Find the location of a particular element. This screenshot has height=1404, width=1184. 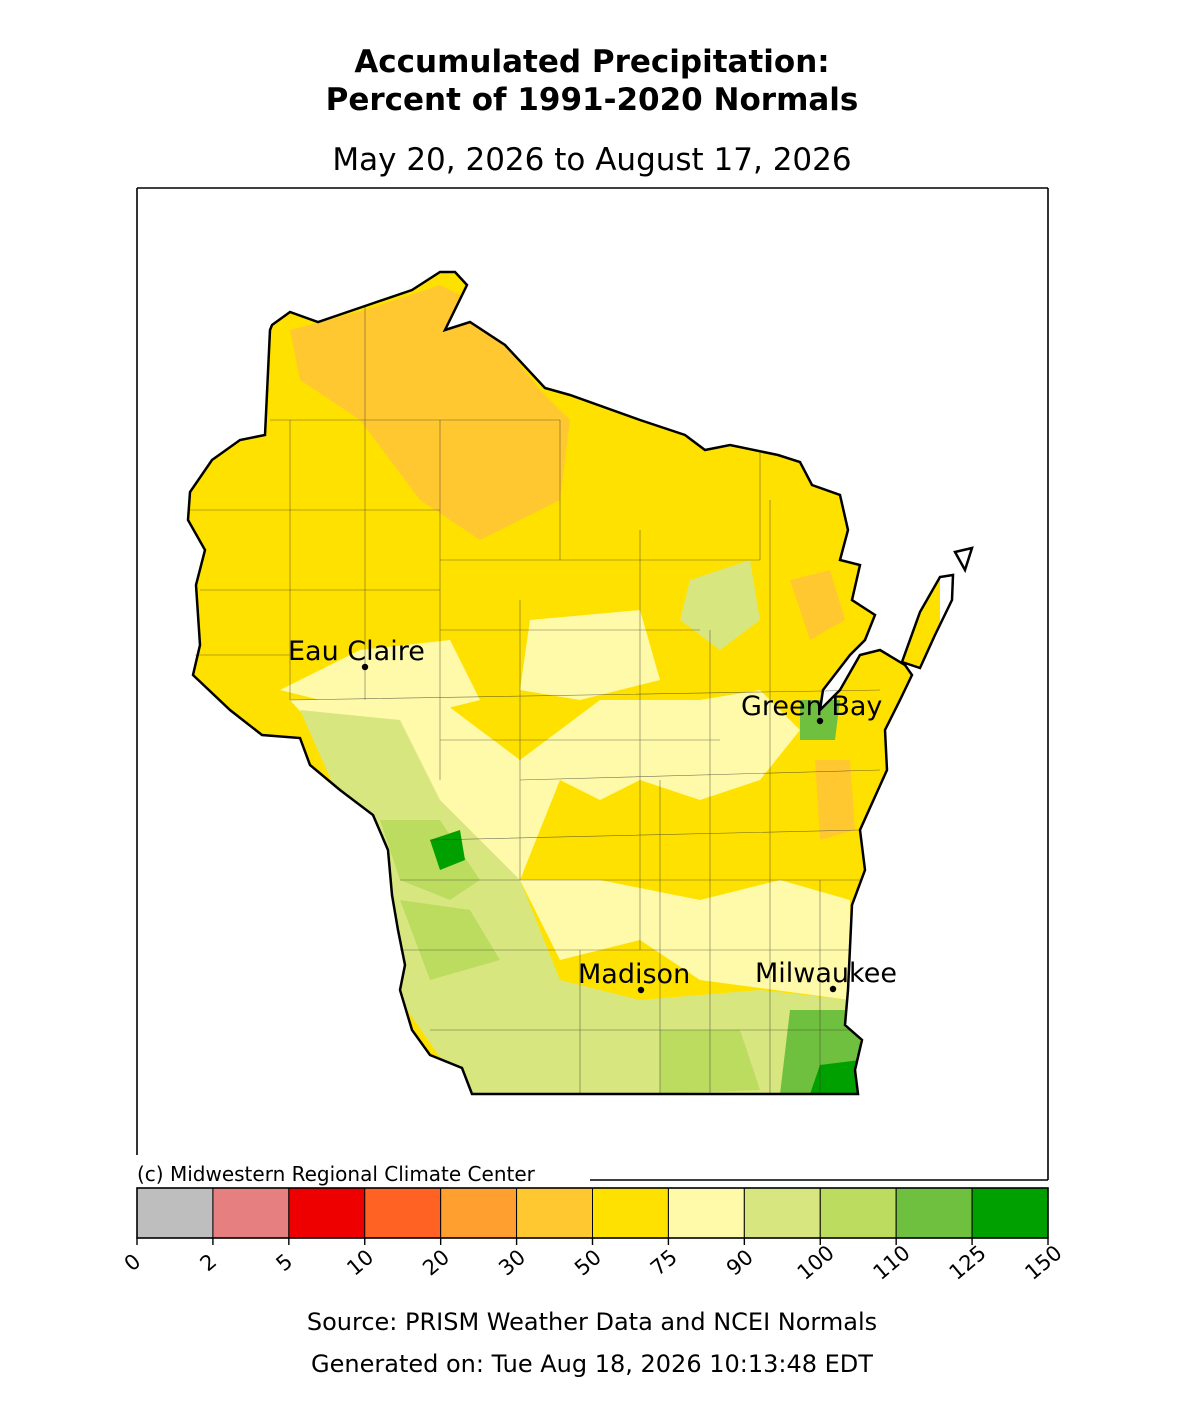

colorbar-tick-label: 100 is located at coordinates (816, 1263).